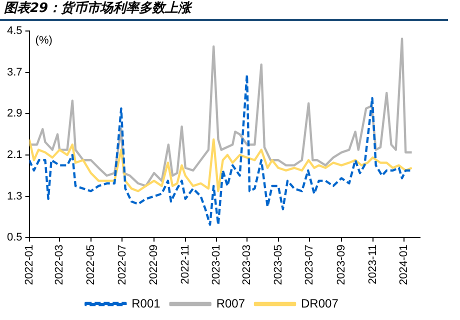  Describe the element at coordinates (231, 303) in the screenshot. I see `legend-label: R007` at that location.